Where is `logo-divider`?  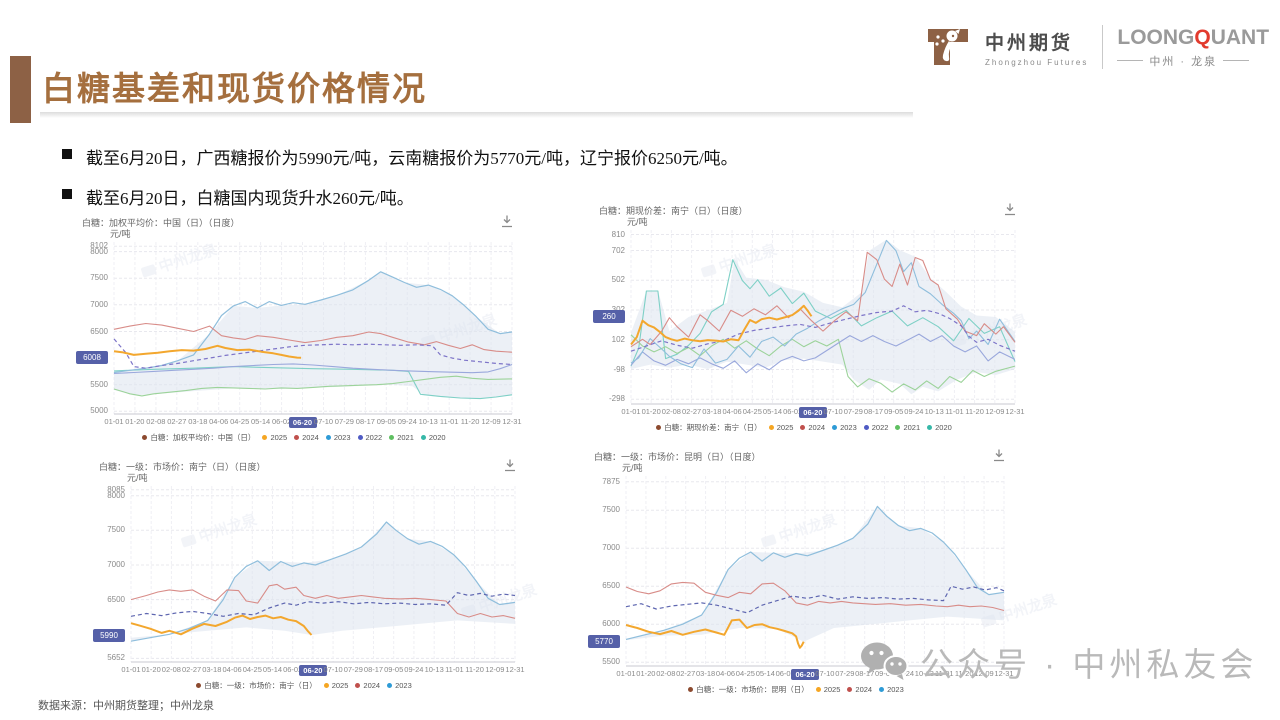 logo-divider is located at coordinates (1103, 47).